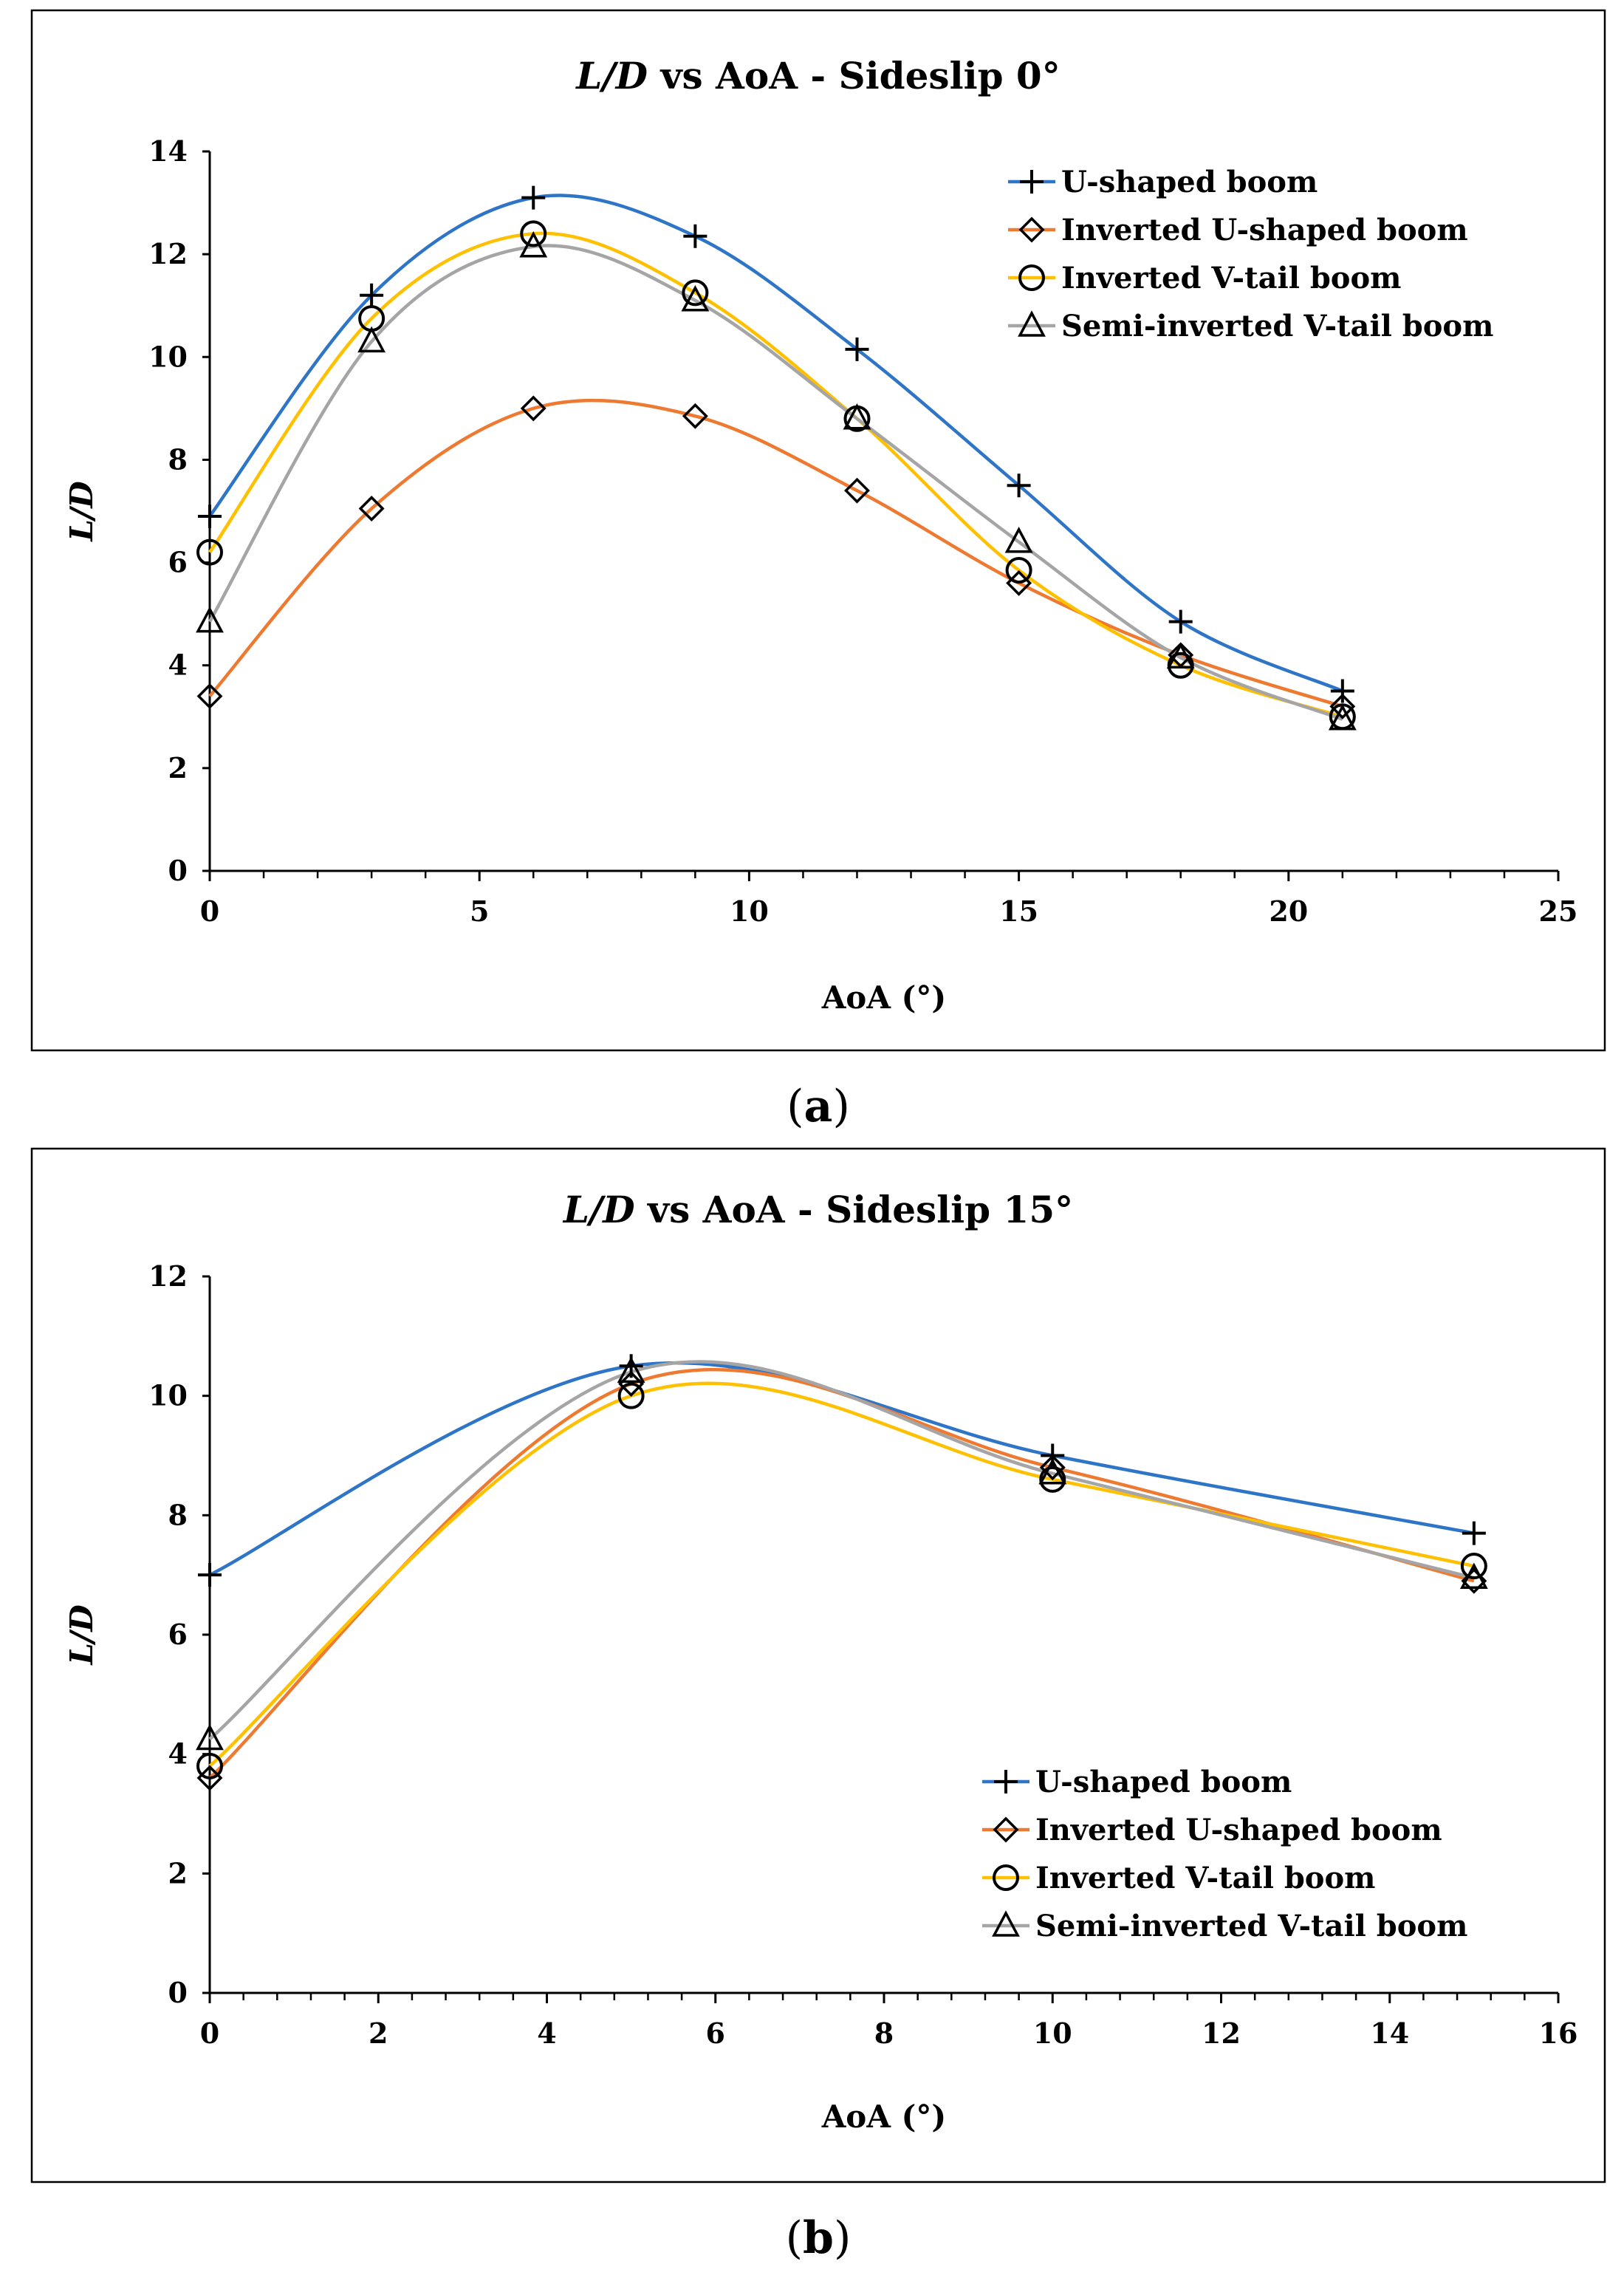  I want to click on chart-a-x-tick-label: 10, so click(749, 911).